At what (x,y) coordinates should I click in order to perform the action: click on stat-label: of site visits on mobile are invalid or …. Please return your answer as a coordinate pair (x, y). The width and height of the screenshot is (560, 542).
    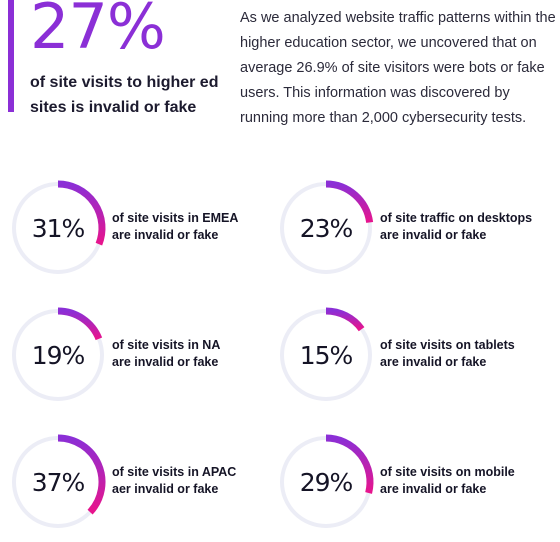
    Looking at the image, I should click on (460, 481).